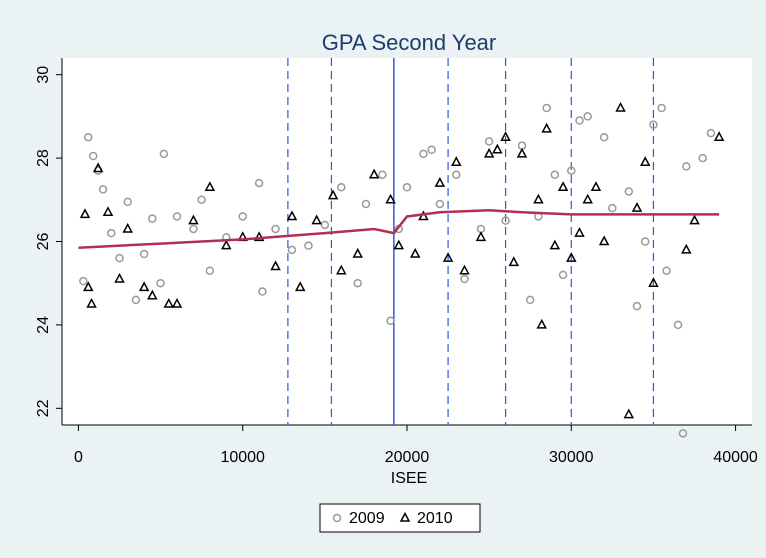  What do you see at coordinates (242, 457) in the screenshot?
I see `x-tick-label: 10000` at bounding box center [242, 457].